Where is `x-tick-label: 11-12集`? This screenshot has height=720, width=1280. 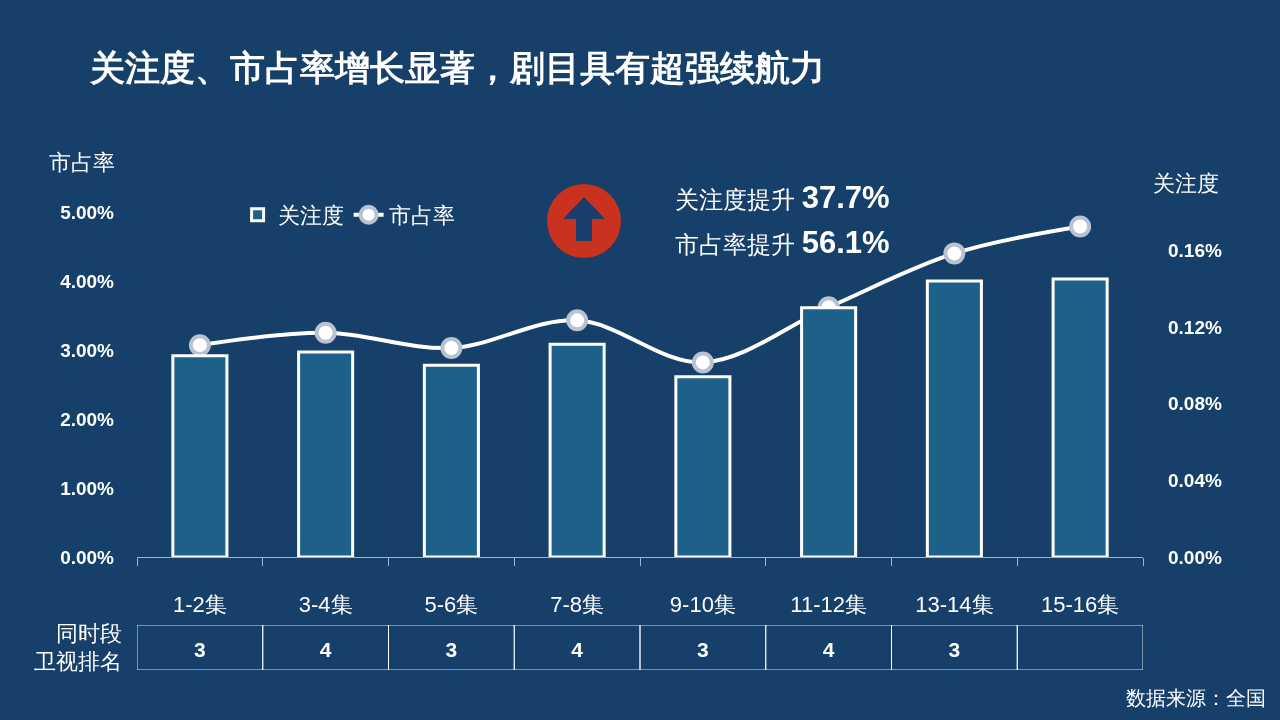 x-tick-label: 11-12集 is located at coordinates (828, 605).